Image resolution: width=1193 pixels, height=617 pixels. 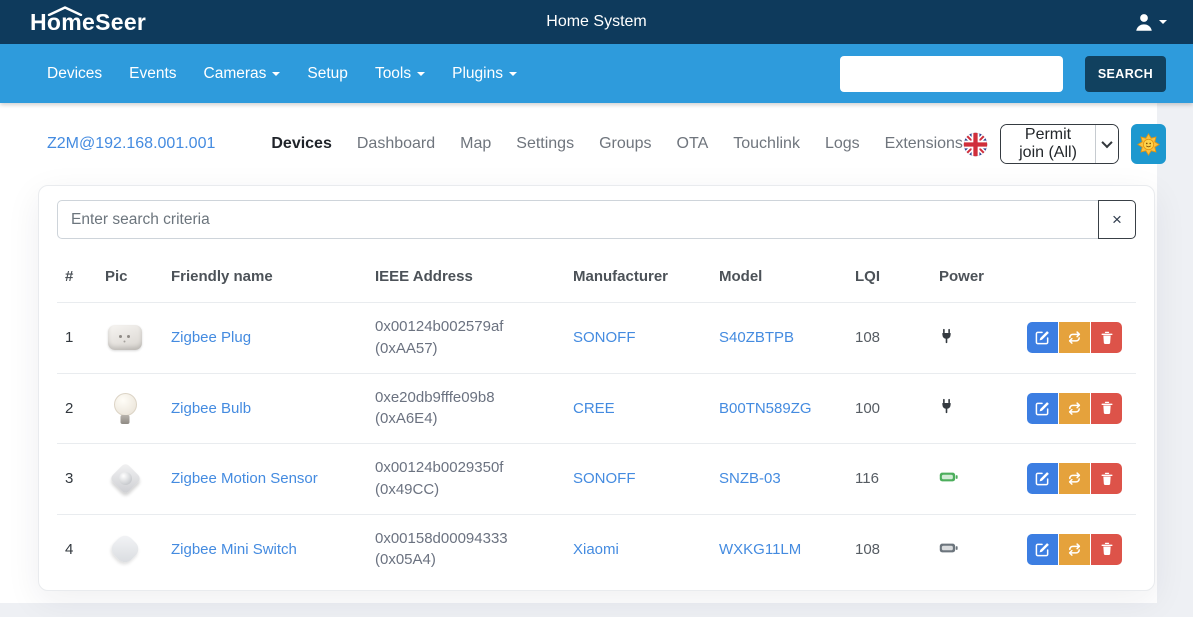 I want to click on global-search-input, so click(x=951, y=73).